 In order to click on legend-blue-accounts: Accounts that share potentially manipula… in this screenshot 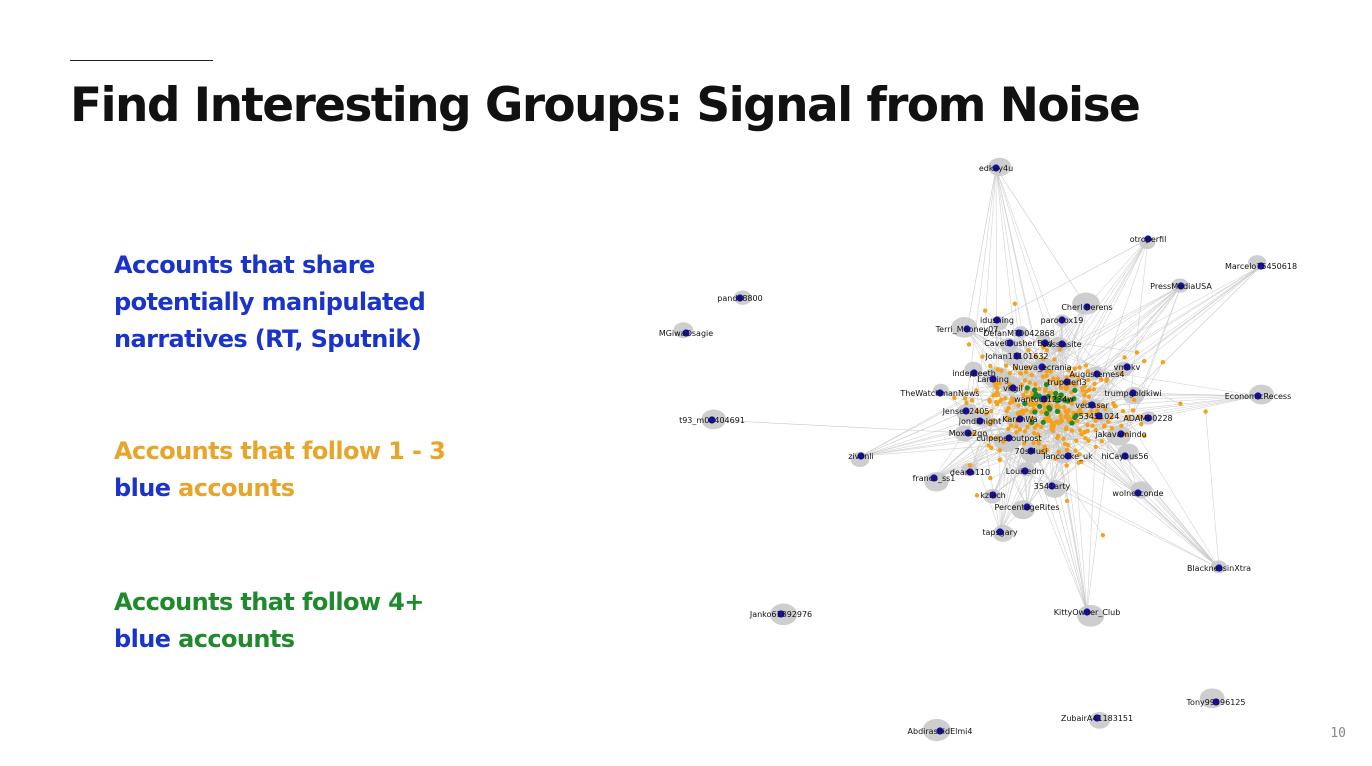, I will do `click(270, 302)`.